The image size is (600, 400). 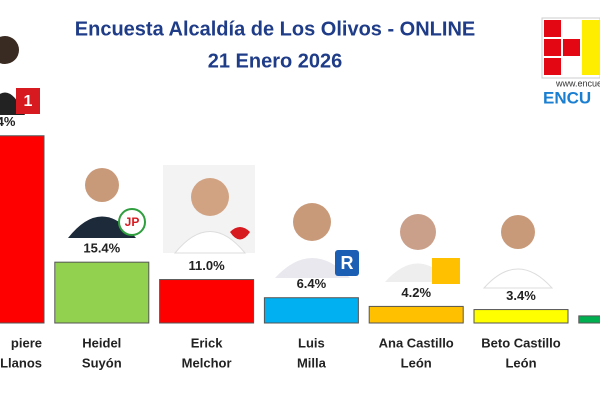 What do you see at coordinates (101, 342) in the screenshot?
I see `x-tick-label: Heidel` at bounding box center [101, 342].